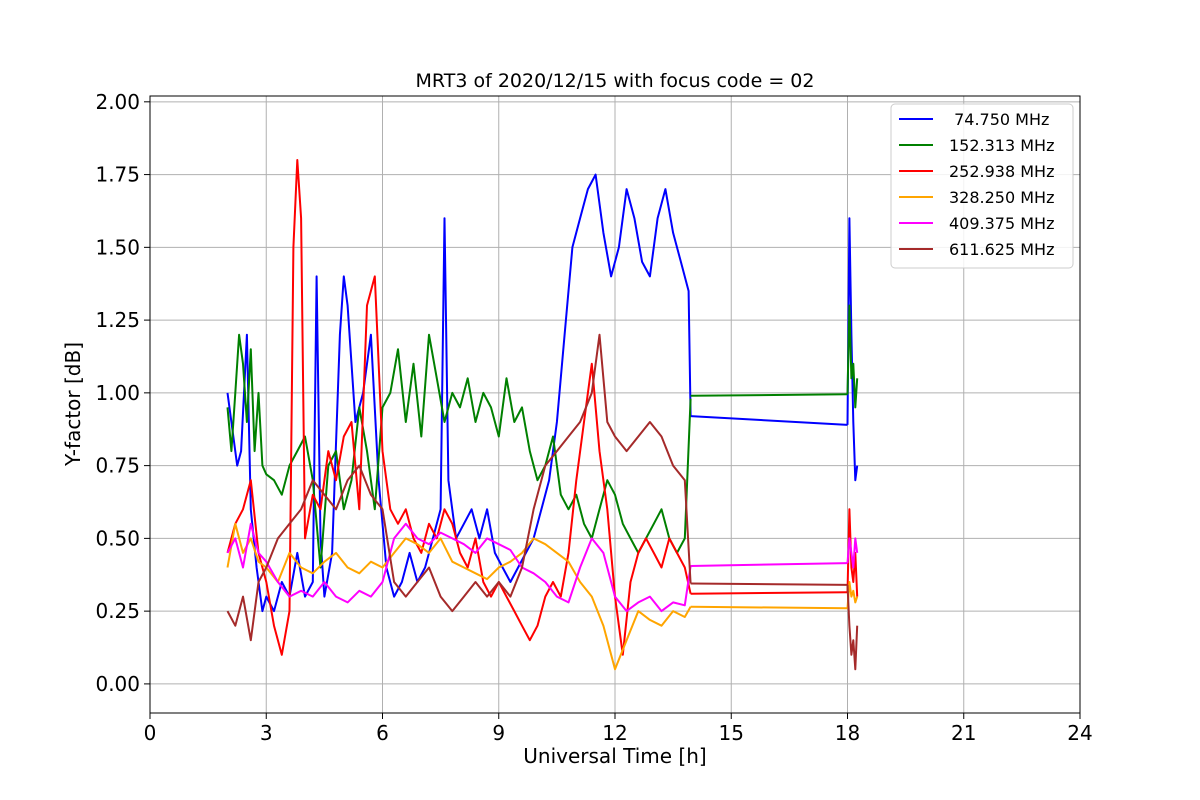 The image size is (1200, 800). What do you see at coordinates (266, 733) in the screenshot?
I see `x-tick-label: 3` at bounding box center [266, 733].